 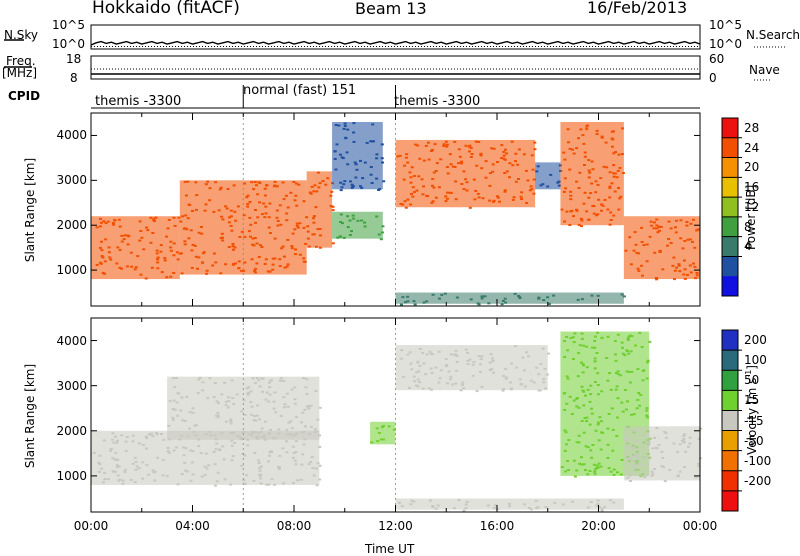 I want to click on power-ytick-label-3: 4000, so click(x=71, y=135).